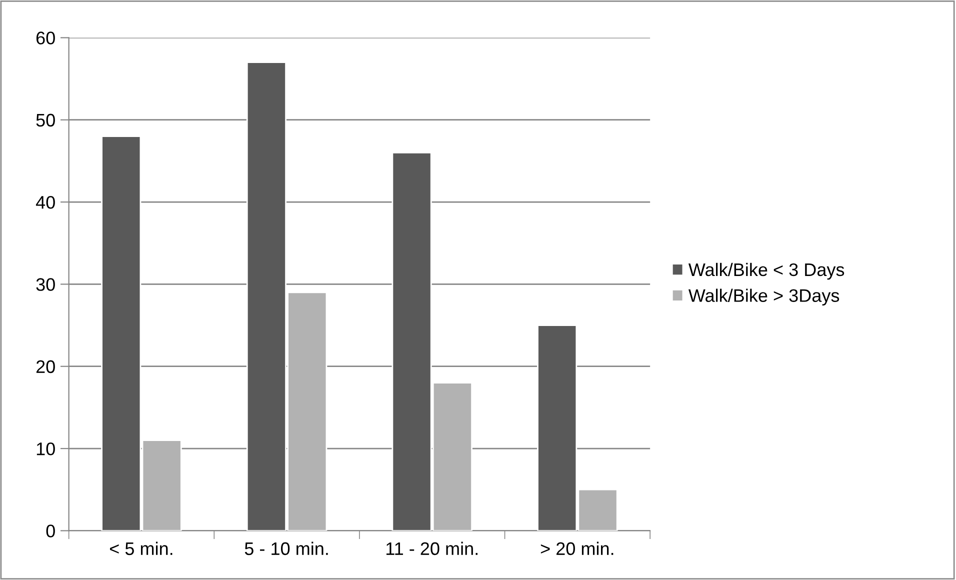 Image resolution: width=956 pixels, height=580 pixels. I want to click on legend-label: Walk/Bike > 3Days, so click(764, 297).